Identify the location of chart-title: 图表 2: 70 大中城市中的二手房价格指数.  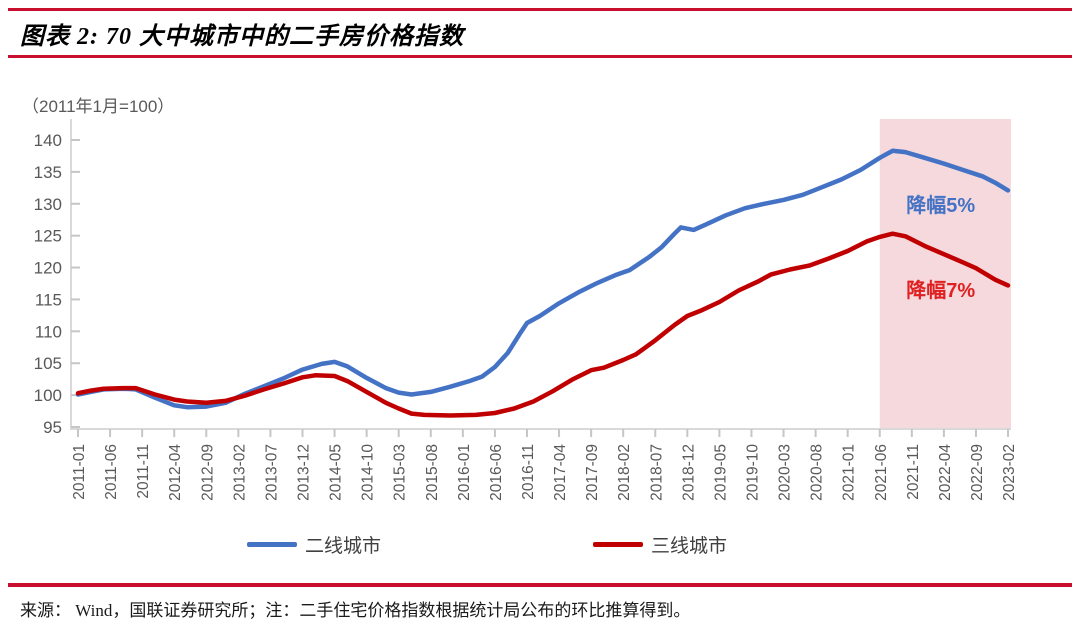
(242, 37).